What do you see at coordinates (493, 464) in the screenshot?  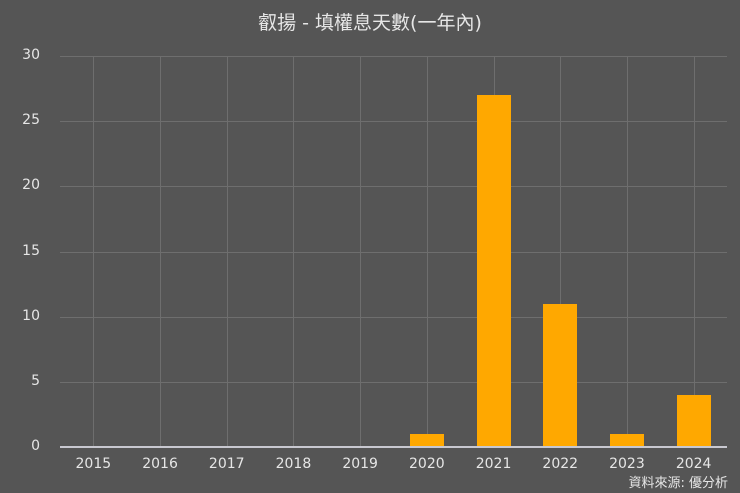 I see `x-tick-label: 2021` at bounding box center [493, 464].